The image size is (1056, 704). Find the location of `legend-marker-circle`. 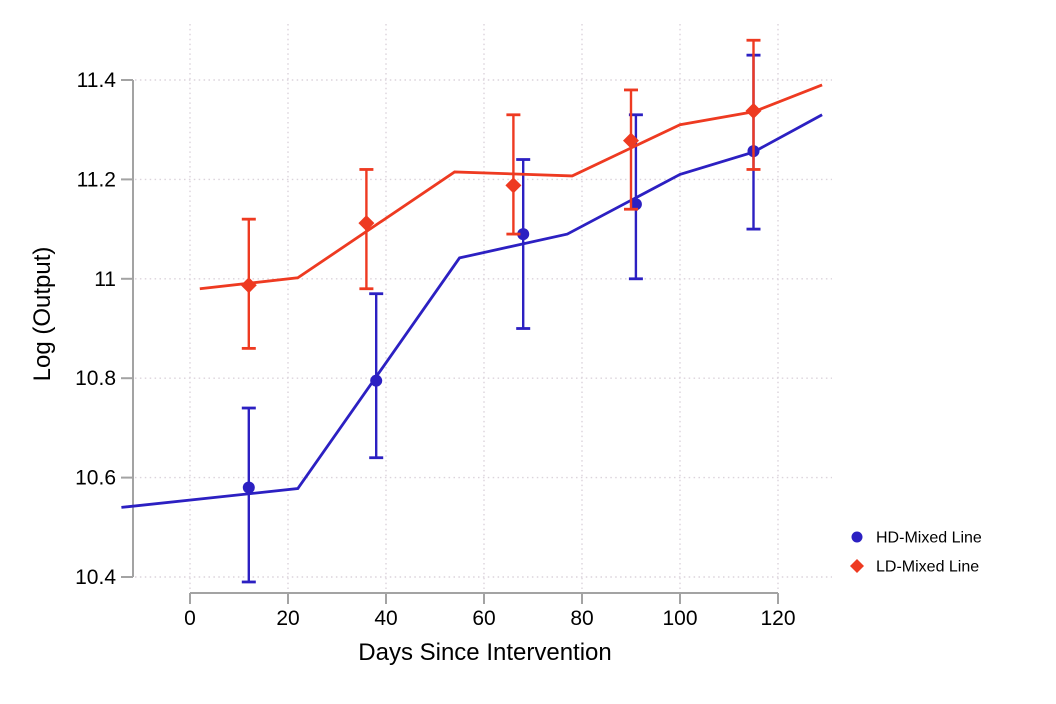

legend-marker-circle is located at coordinates (857, 537).